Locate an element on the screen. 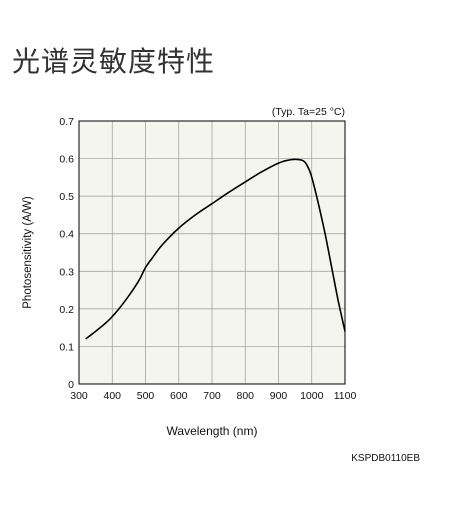 The height and width of the screenshot is (532, 463). y-tick-label: 0.1 is located at coordinates (66, 347).